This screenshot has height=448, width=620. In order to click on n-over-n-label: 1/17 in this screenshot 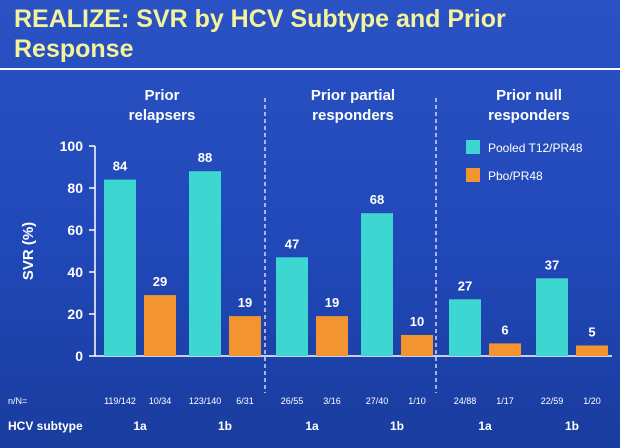, I will do `click(505, 401)`.